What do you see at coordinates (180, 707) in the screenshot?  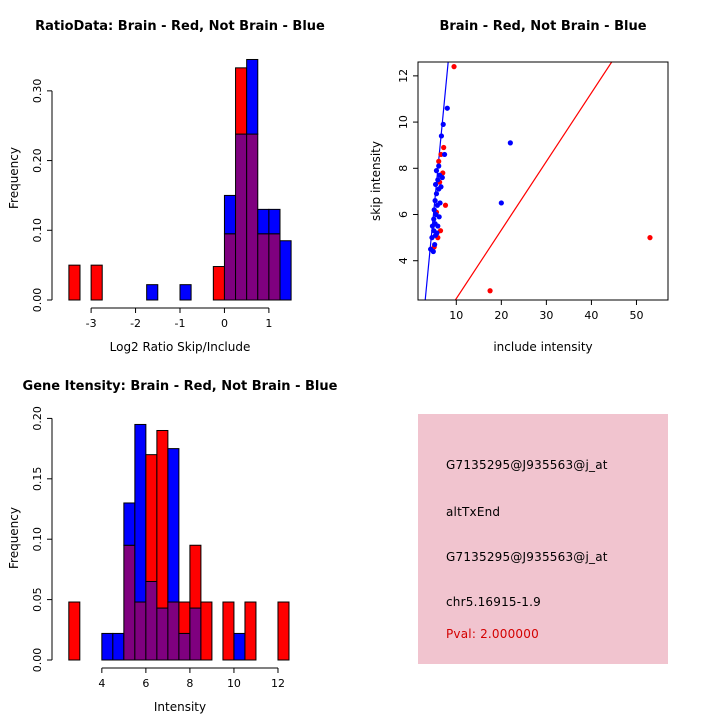 I see `svg-text: Intensity` at bounding box center [180, 707].